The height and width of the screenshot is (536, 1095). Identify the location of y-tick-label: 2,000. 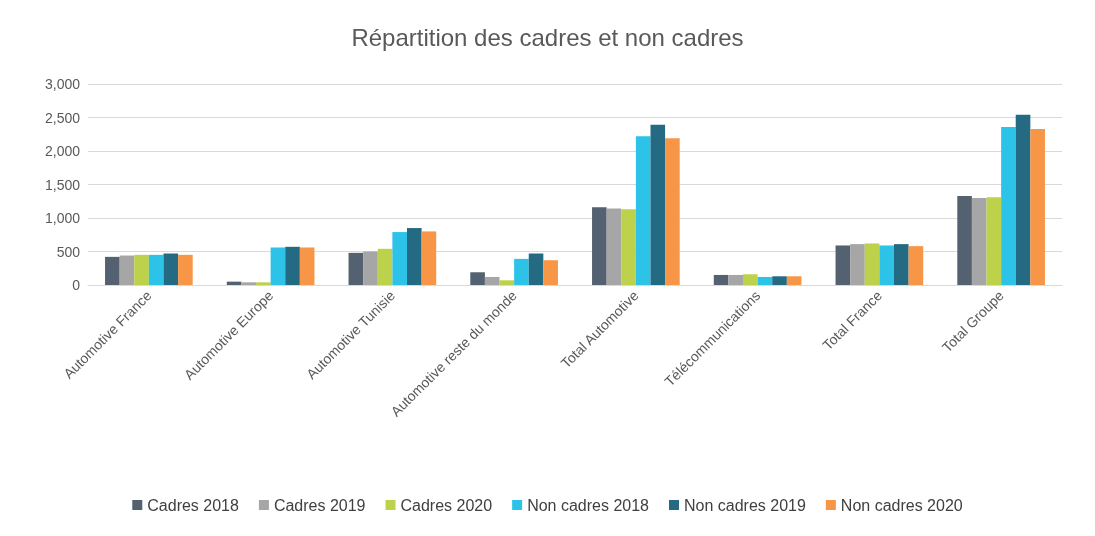
(62, 151).